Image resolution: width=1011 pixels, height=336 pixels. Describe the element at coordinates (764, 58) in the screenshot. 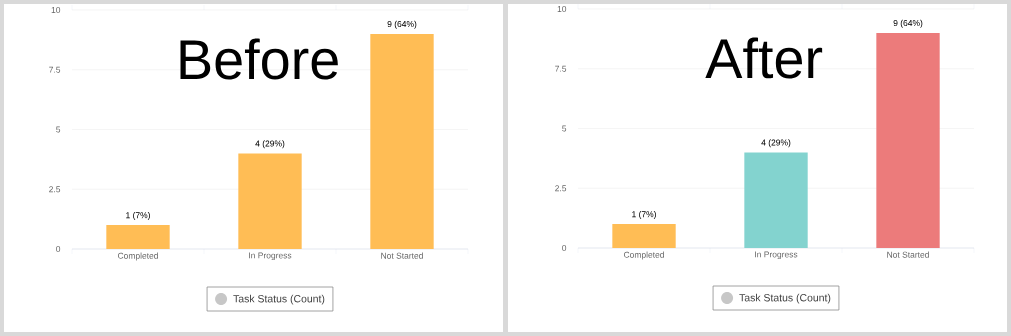

I see `chart-title: After` at that location.